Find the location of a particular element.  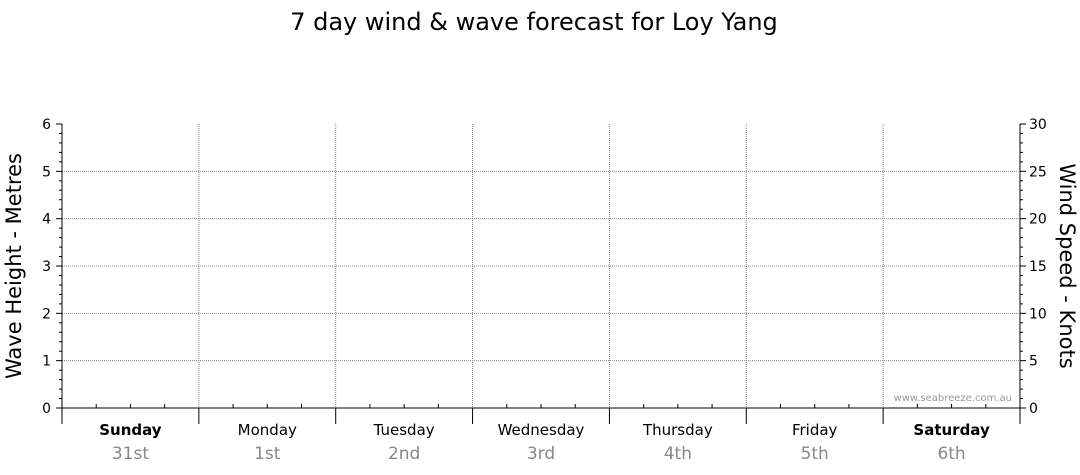

right-tick-label: 30 is located at coordinates (1038, 125).